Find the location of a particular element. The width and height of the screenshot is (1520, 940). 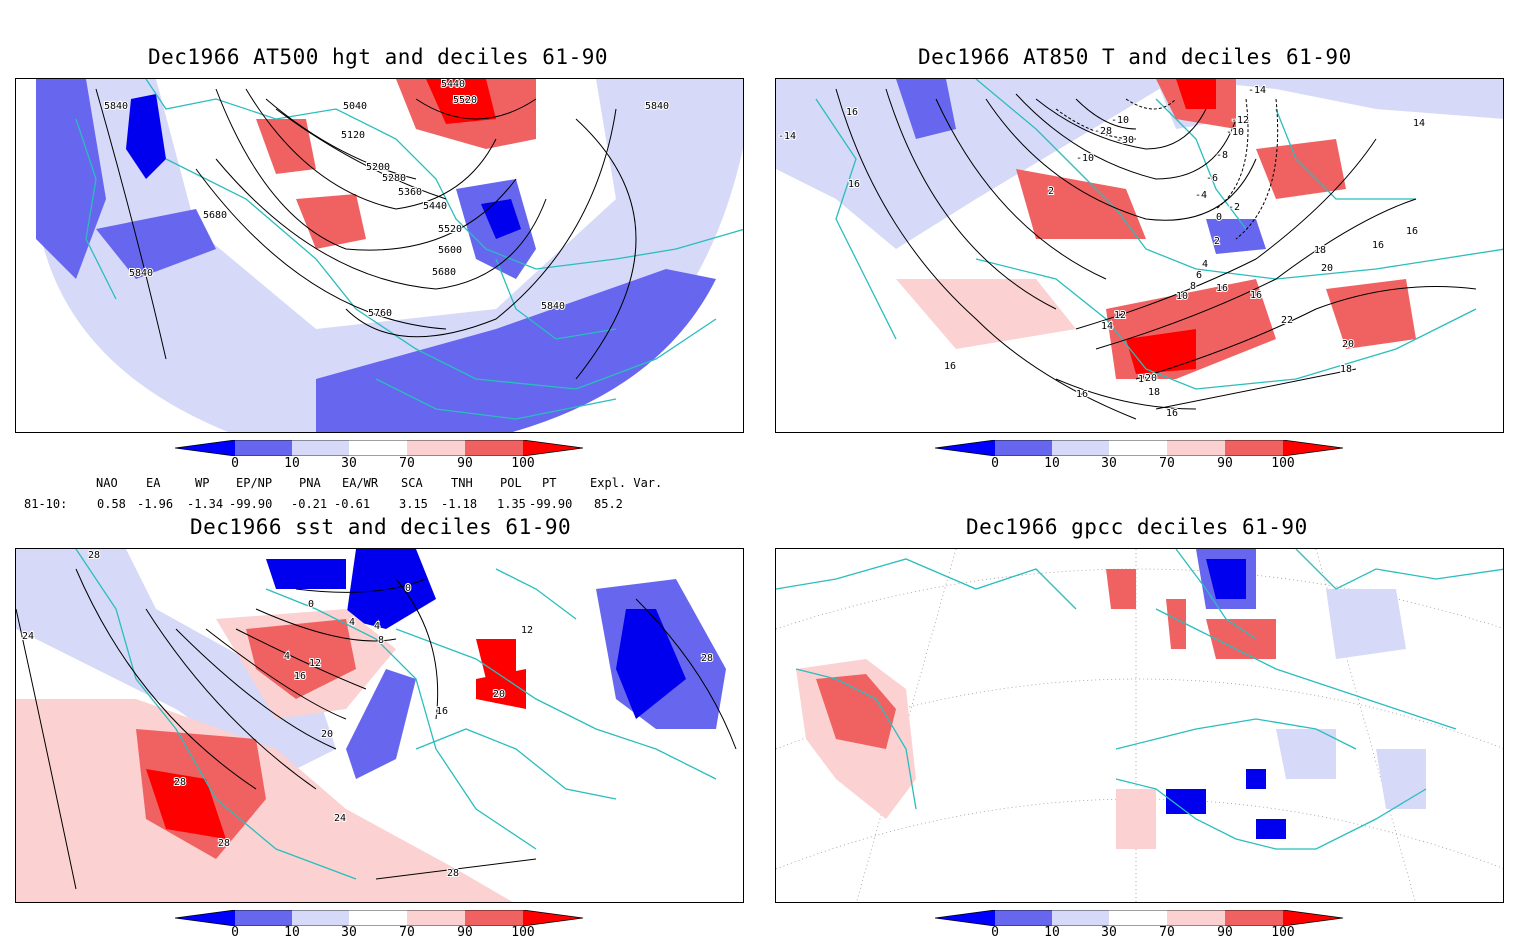

p1-contours is located at coordinates (366, 234).